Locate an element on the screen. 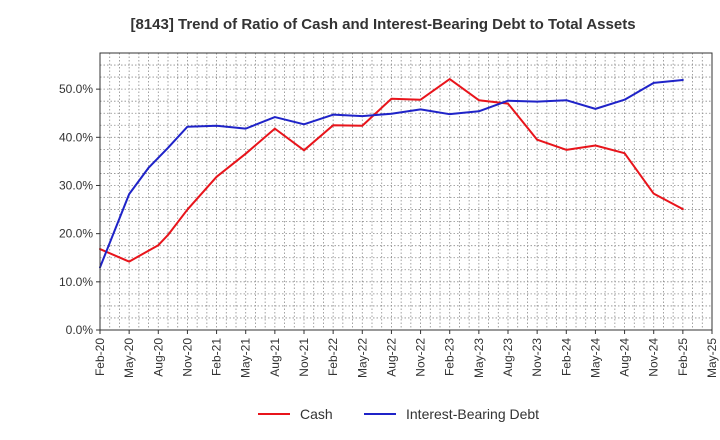  x-tick-label: Feb-22 is located at coordinates (333, 357).